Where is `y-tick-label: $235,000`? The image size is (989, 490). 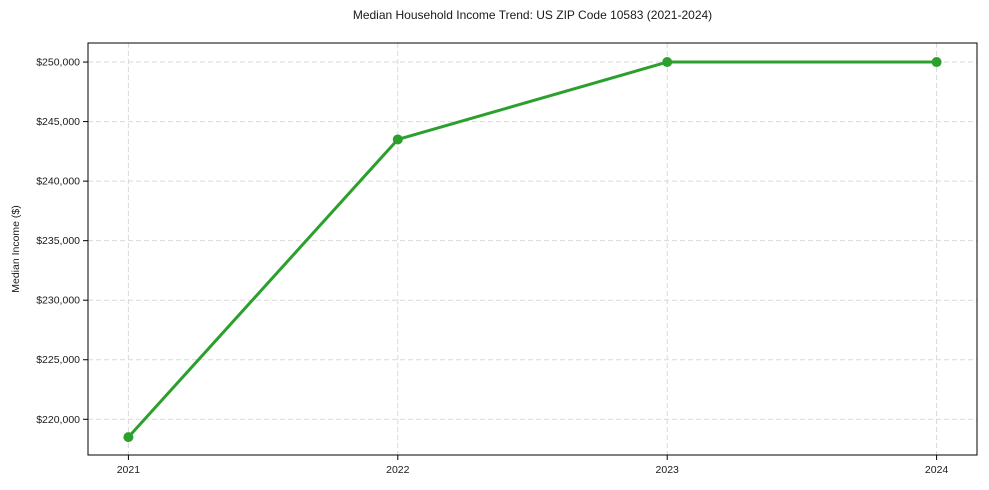
y-tick-label: $235,000 is located at coordinates (58, 241).